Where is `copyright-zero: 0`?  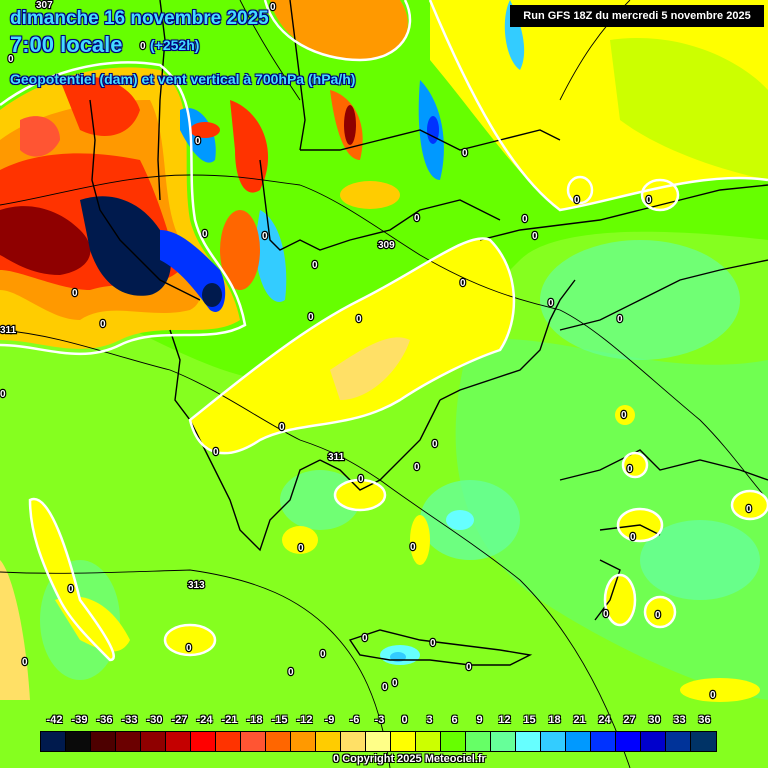 copyright-zero: 0 is located at coordinates (336, 759).